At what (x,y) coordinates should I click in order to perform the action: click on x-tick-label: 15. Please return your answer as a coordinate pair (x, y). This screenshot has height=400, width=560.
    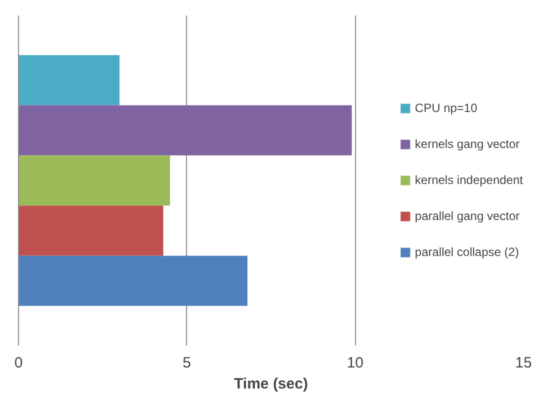
    Looking at the image, I should click on (523, 363).